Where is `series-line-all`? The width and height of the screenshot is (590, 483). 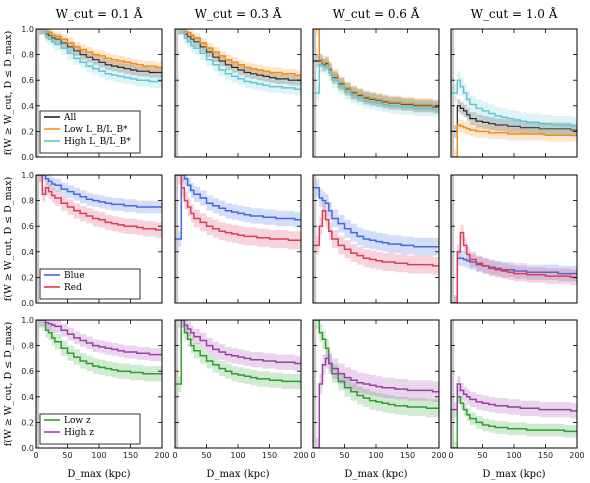
series-line-all is located at coordinates (238, 55).